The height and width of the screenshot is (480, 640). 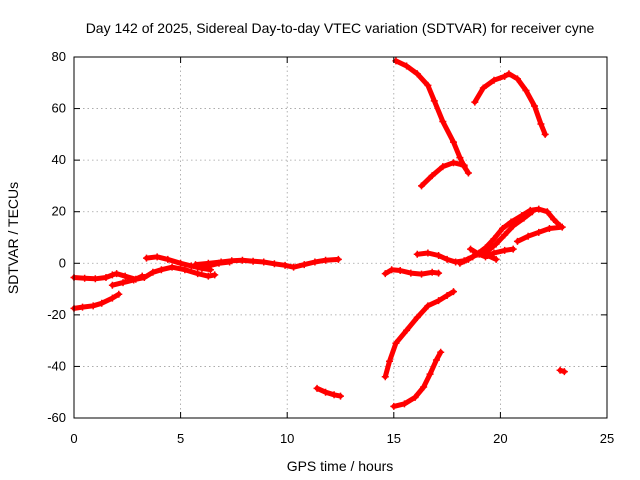 What do you see at coordinates (607, 438) in the screenshot?
I see `x-tick-label: 25` at bounding box center [607, 438].